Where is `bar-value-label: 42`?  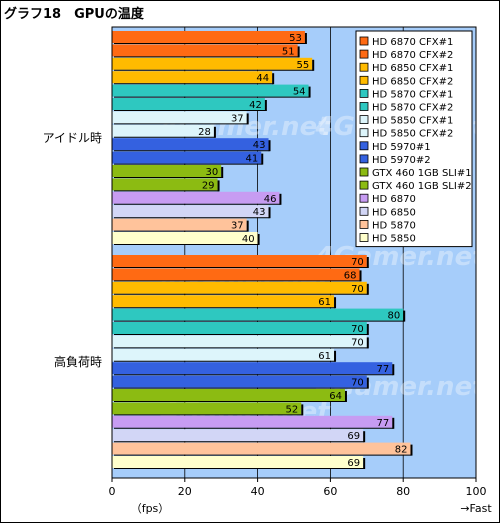
bar-value-label: 42 is located at coordinates (255, 105).